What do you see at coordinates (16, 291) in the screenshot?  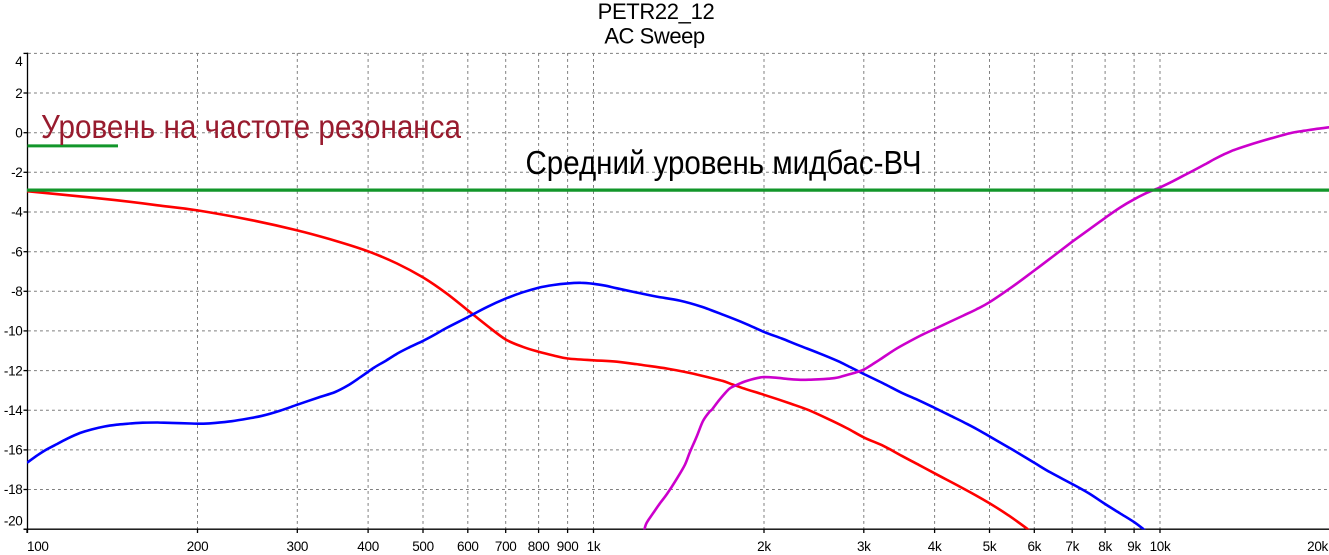 I see `svg-text: -8` at bounding box center [16, 291].